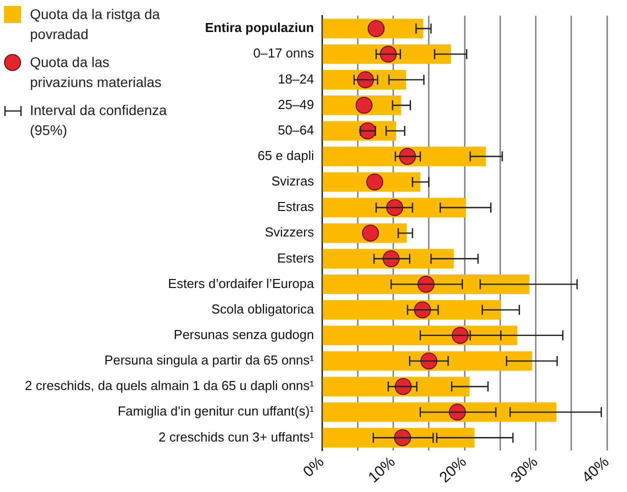 This screenshot has width=627, height=492. What do you see at coordinates (295, 258) in the screenshot?
I see `y-tick-label: Esters` at bounding box center [295, 258].